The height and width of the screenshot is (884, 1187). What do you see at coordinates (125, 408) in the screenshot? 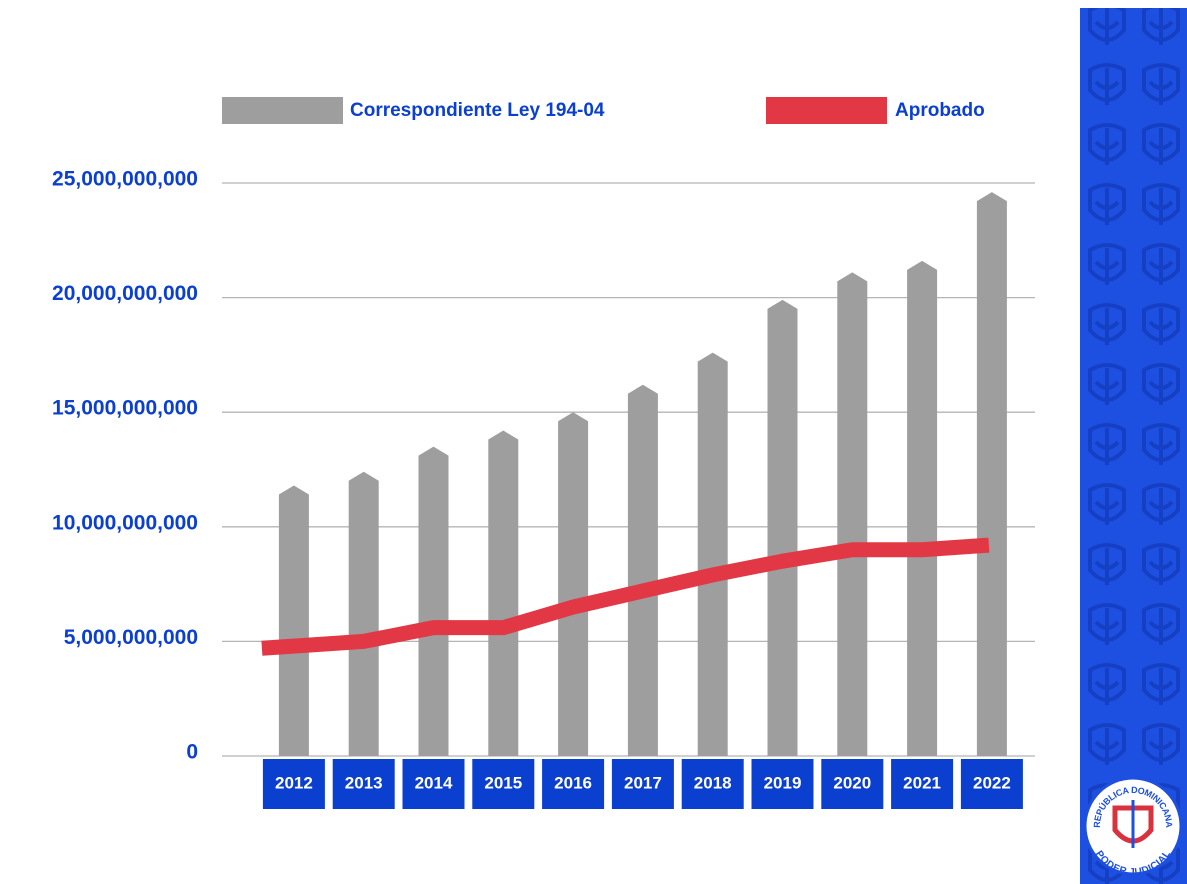
I see `y-tick-label: 15,000,000,000` at bounding box center [125, 408].